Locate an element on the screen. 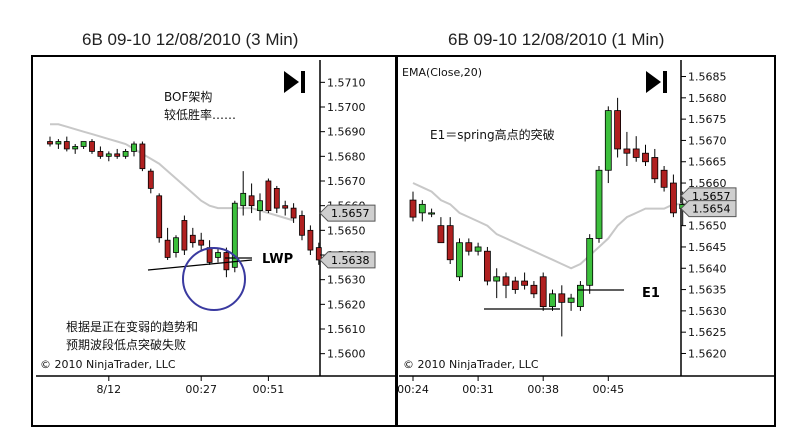 This screenshot has height=437, width=806. bof-annotation-line1: BOF架构 is located at coordinates (188, 96).